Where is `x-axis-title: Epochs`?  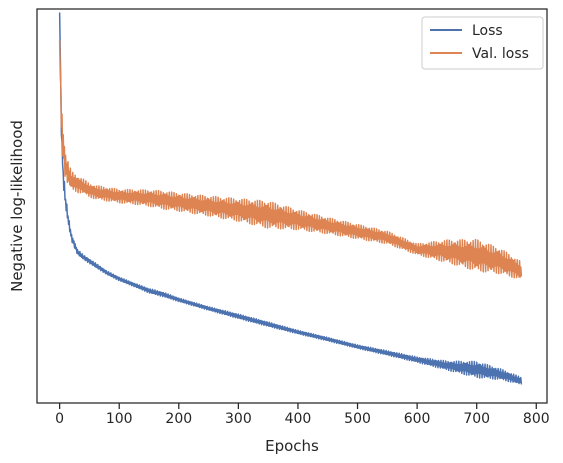
x-axis-title: Epochs is located at coordinates (292, 446).